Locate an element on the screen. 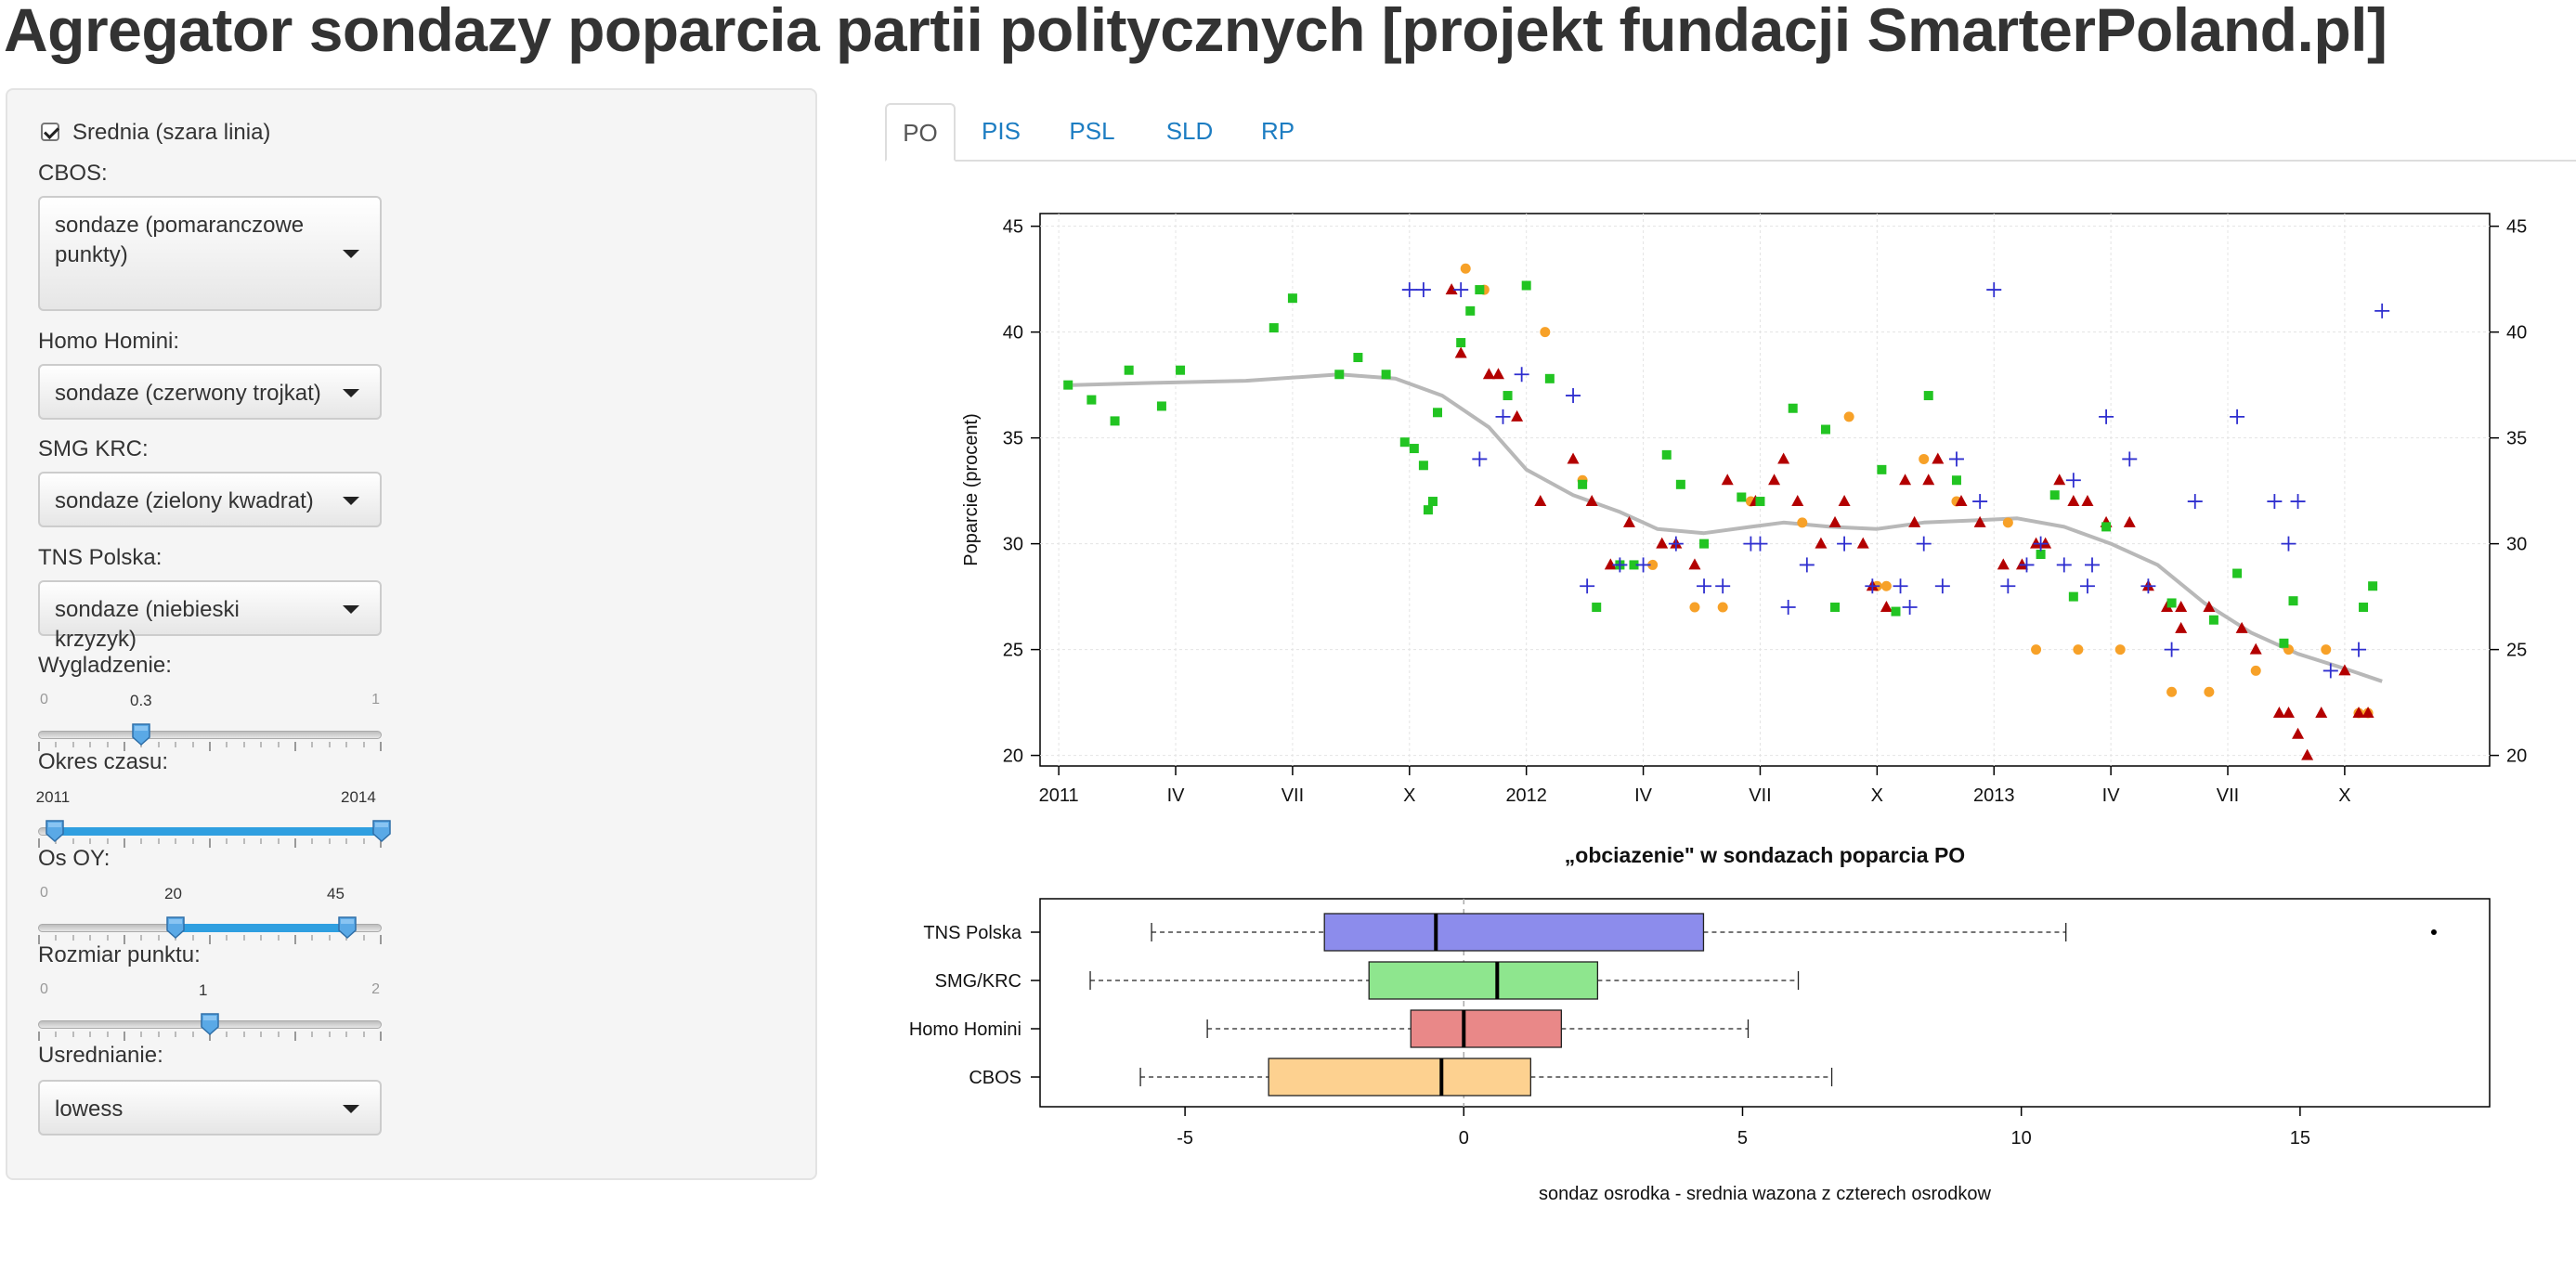 This screenshot has width=2576, height=1272. tab-po: PO is located at coordinates (921, 132).